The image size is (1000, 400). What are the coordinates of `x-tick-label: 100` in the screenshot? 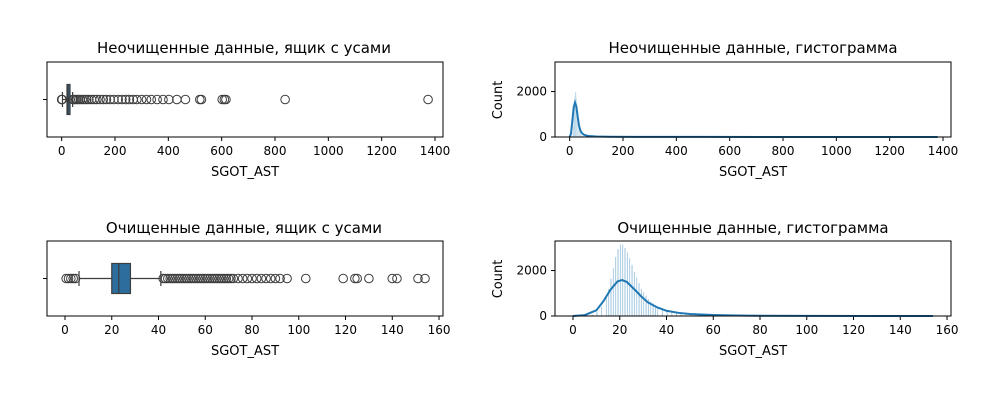 It's located at (806, 330).